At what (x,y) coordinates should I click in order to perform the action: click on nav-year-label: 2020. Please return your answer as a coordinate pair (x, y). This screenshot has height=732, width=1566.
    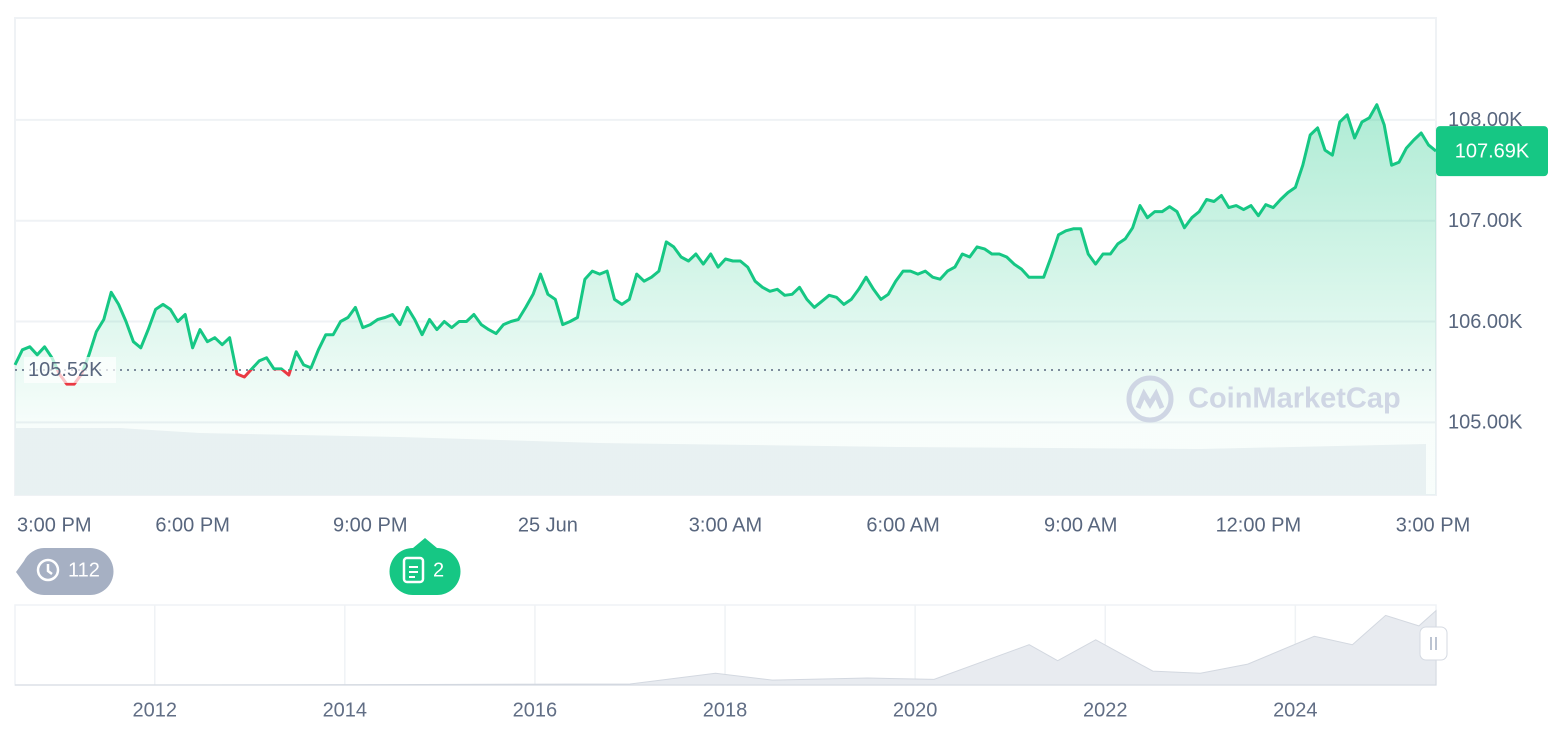
    Looking at the image, I should click on (915, 710).